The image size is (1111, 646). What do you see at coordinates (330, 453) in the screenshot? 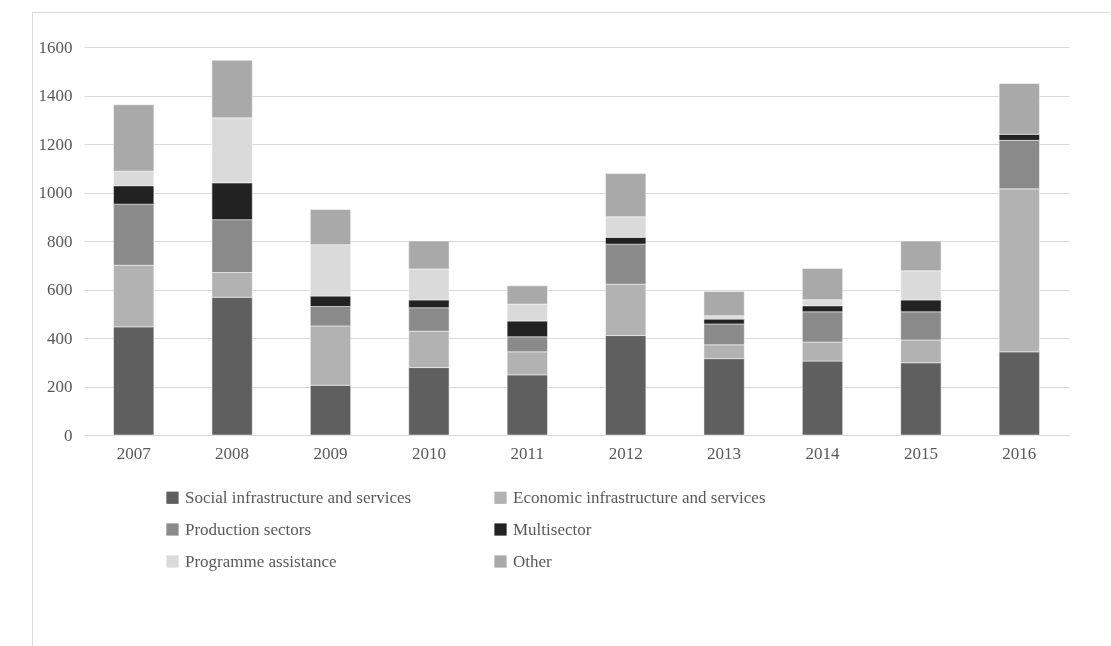
I see `x-tick-label: 2009` at bounding box center [330, 453].